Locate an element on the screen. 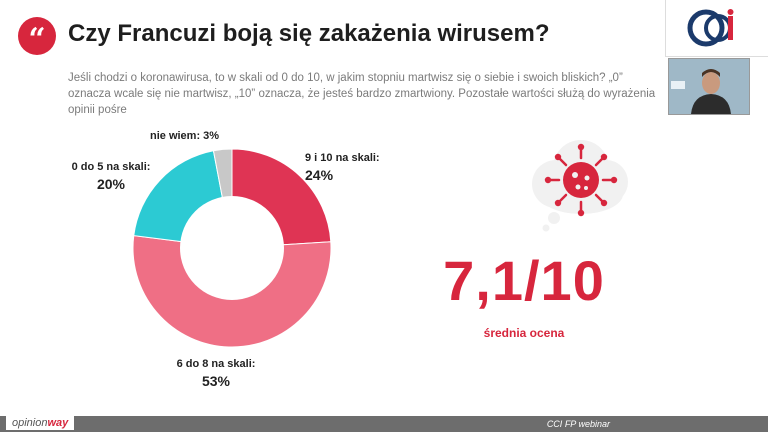 Image resolution: width=768 pixels, height=432 pixels. footer-text: CCI FP webinar is located at coordinates (578, 424).